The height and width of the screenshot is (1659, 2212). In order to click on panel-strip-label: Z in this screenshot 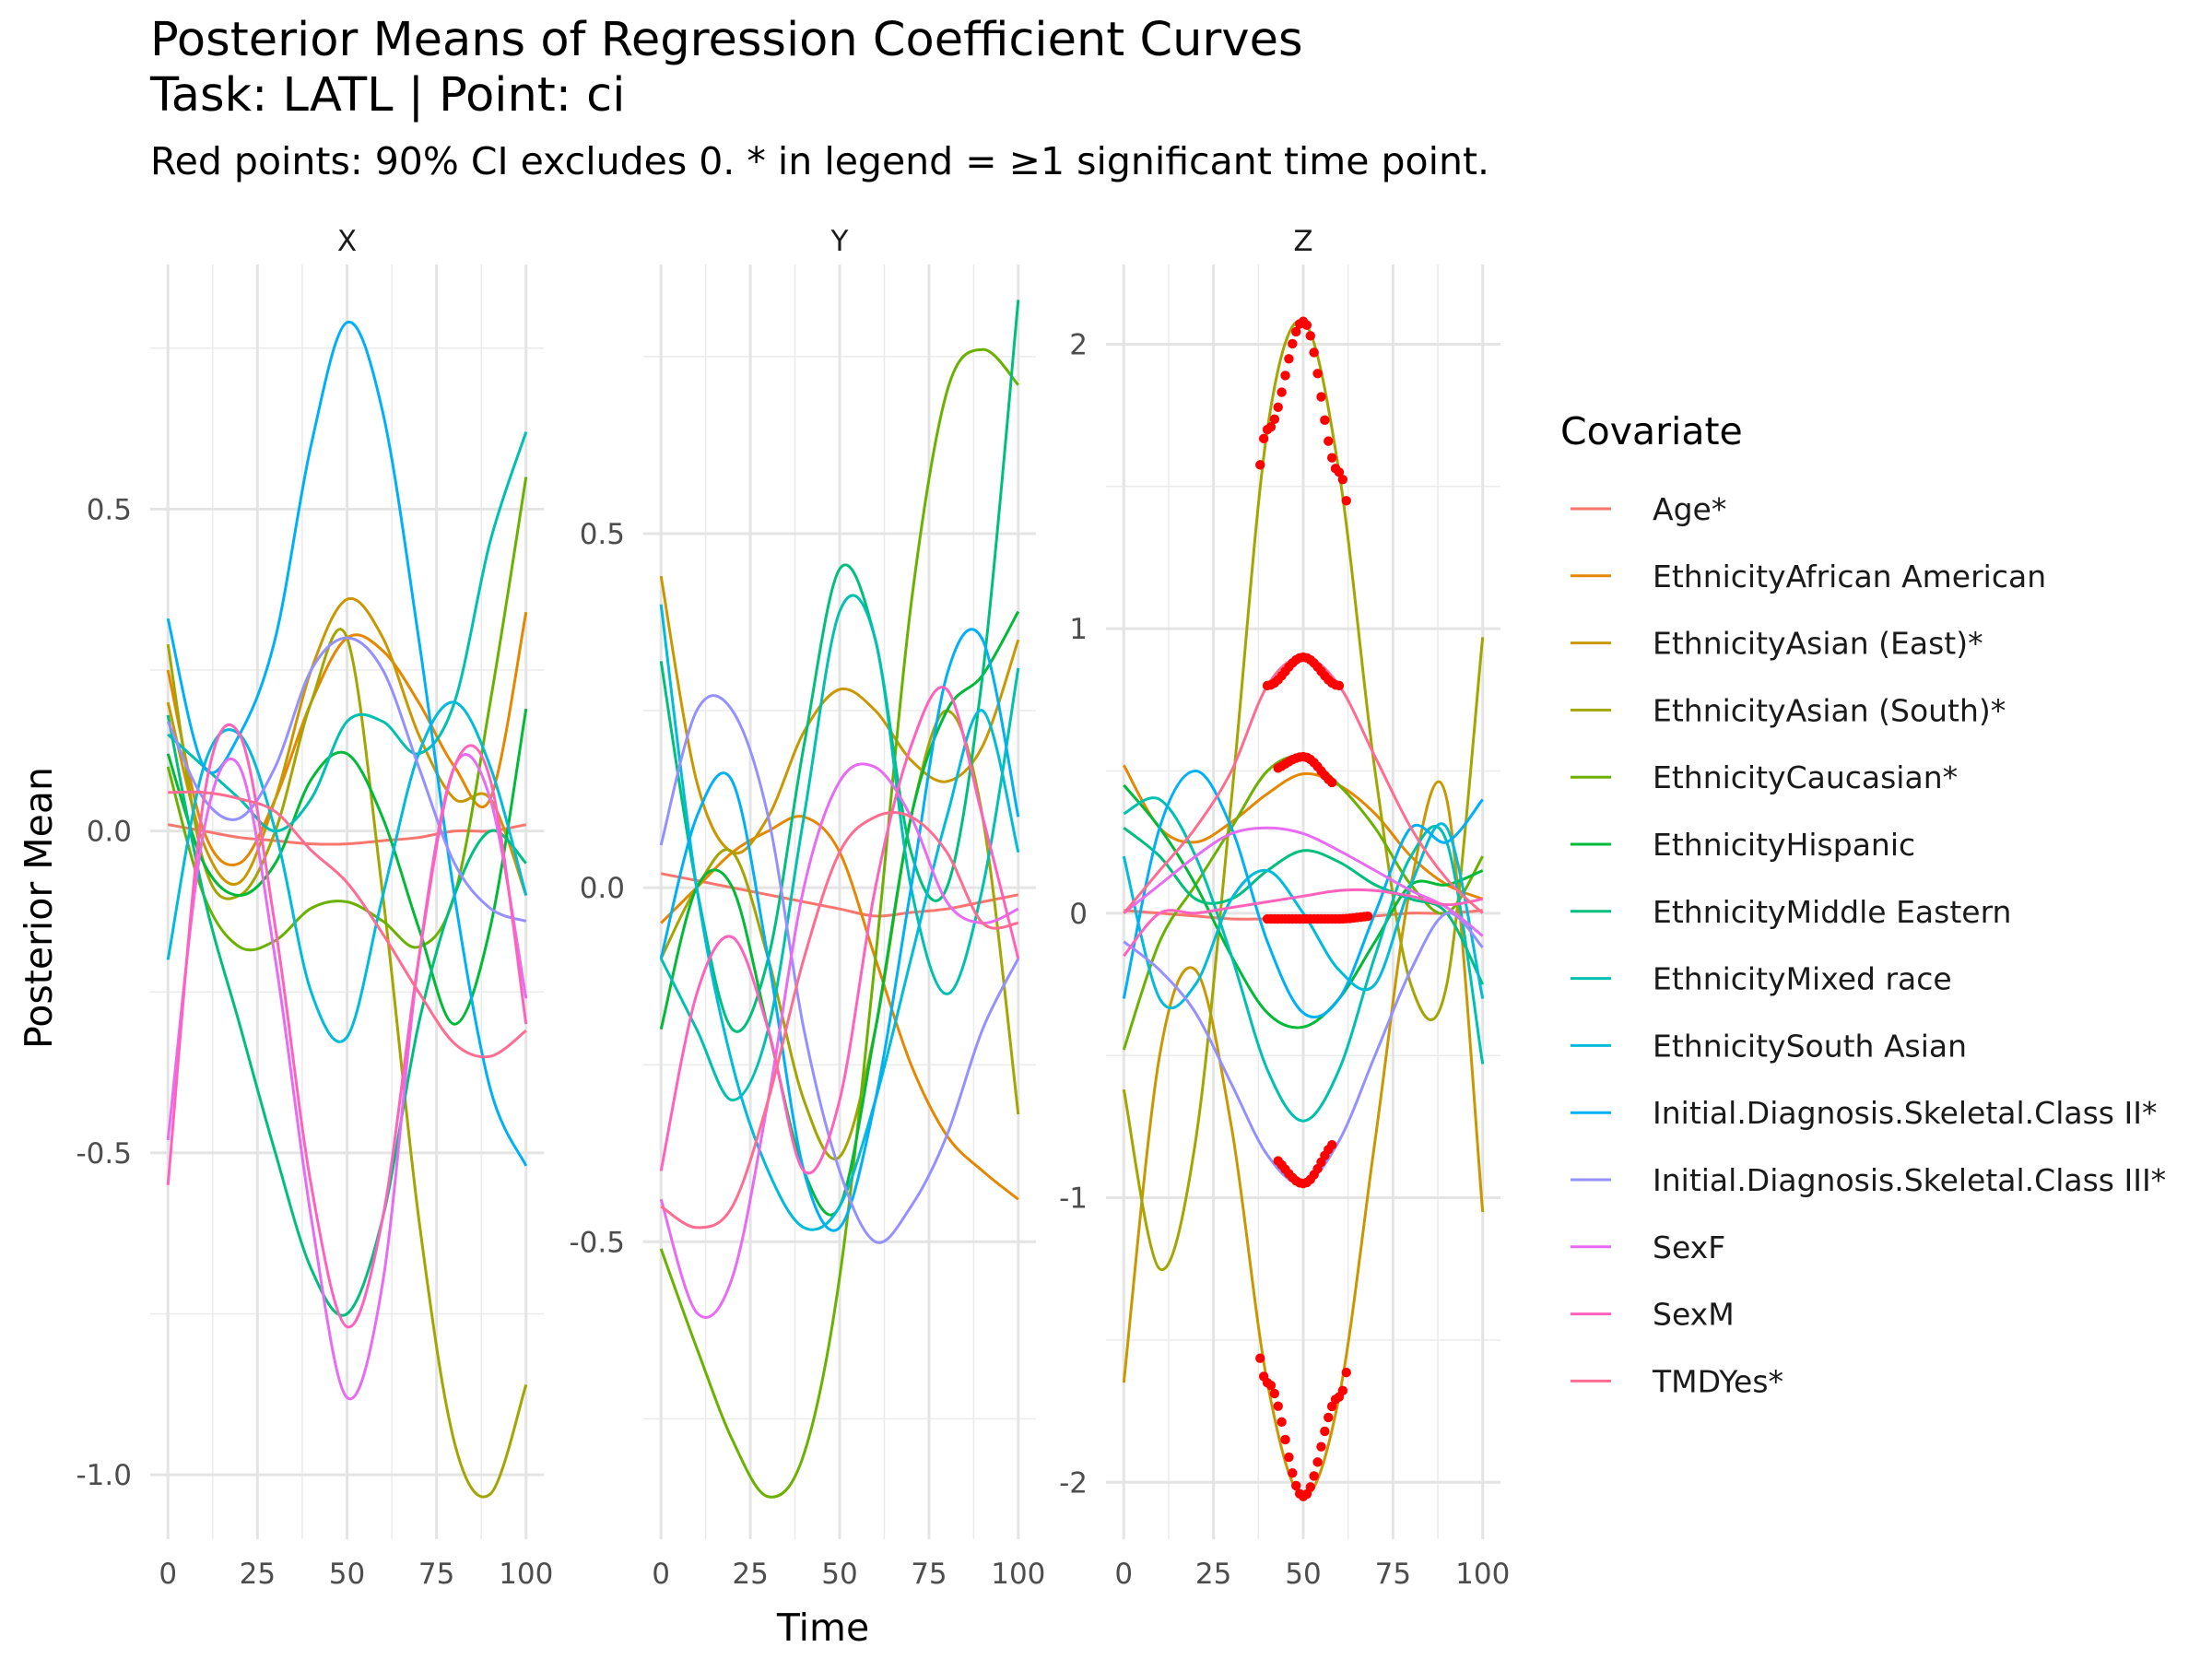, I will do `click(1302, 241)`.